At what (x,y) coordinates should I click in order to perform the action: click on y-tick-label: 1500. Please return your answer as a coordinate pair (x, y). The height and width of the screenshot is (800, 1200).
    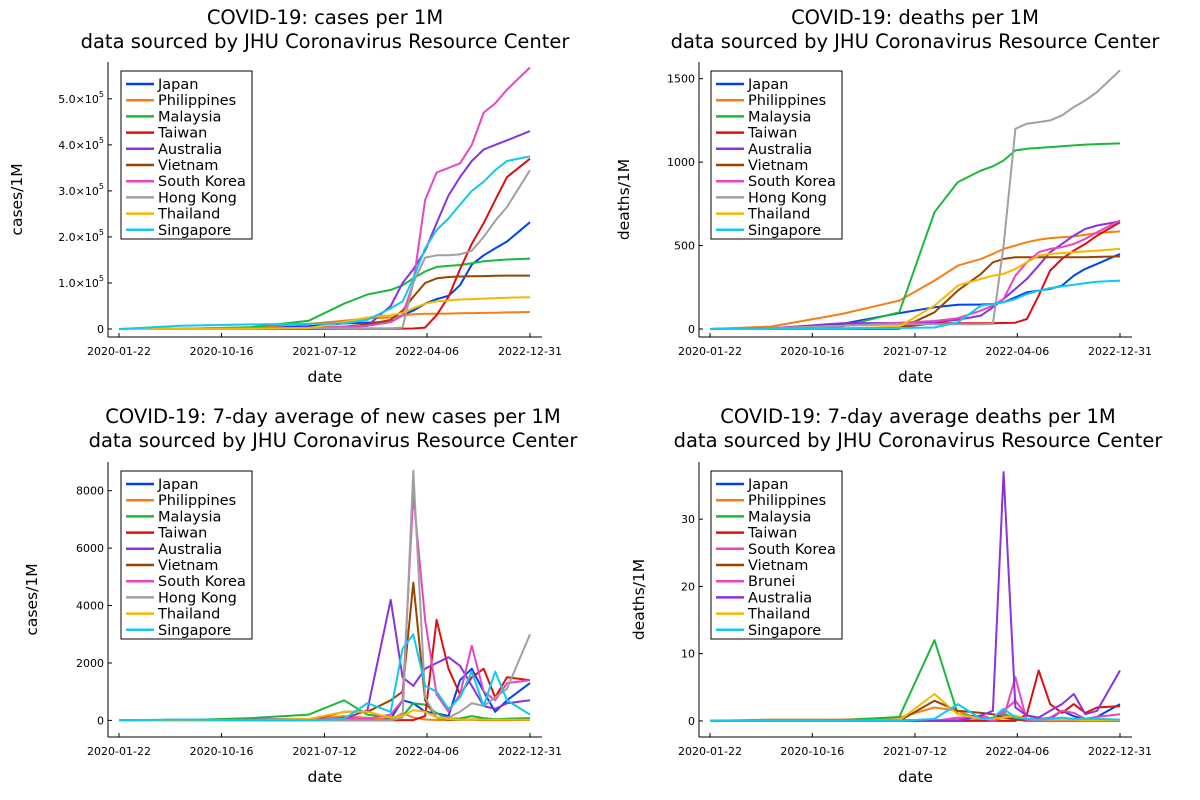
    Looking at the image, I should click on (681, 79).